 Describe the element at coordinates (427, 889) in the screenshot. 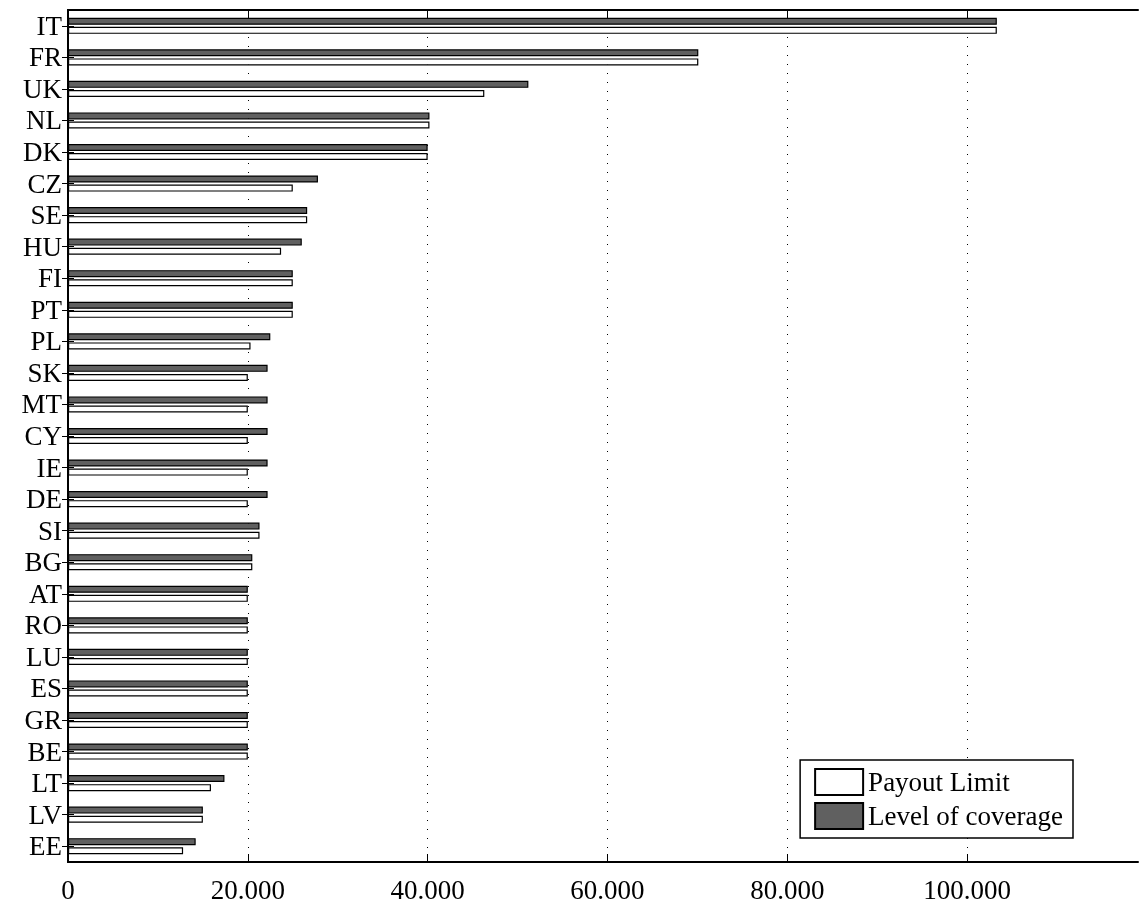

I see `x-tick-label: 40.000` at that location.